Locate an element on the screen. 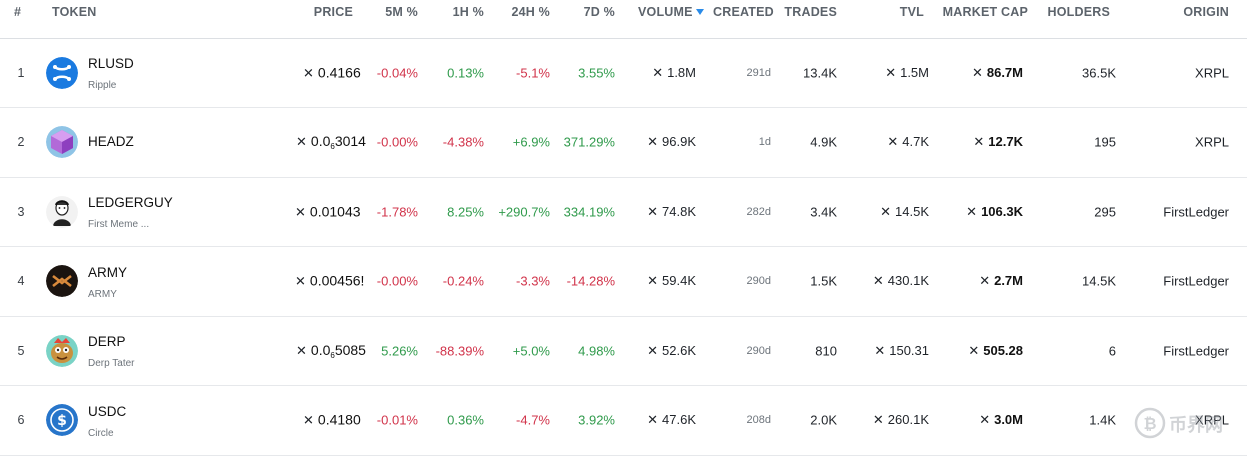 This screenshot has width=1247, height=456. token-price: ✕ 0.00456! is located at coordinates (329, 281).